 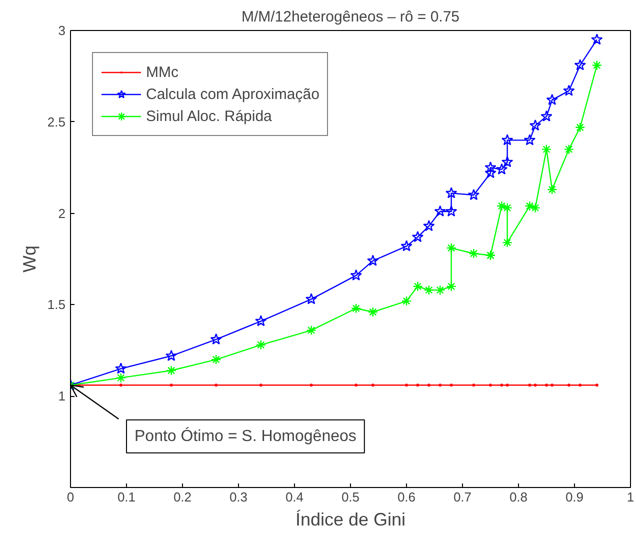 What do you see at coordinates (182, 497) in the screenshot?
I see `x-tick-label: 0.2` at bounding box center [182, 497].